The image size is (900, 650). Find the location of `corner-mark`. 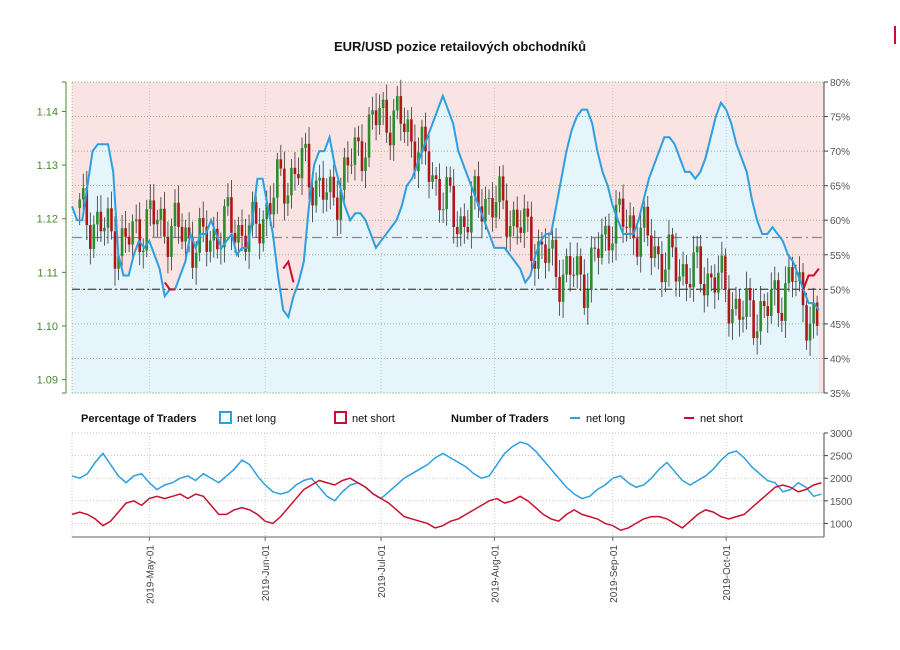

corner-mark is located at coordinates (895, 35).